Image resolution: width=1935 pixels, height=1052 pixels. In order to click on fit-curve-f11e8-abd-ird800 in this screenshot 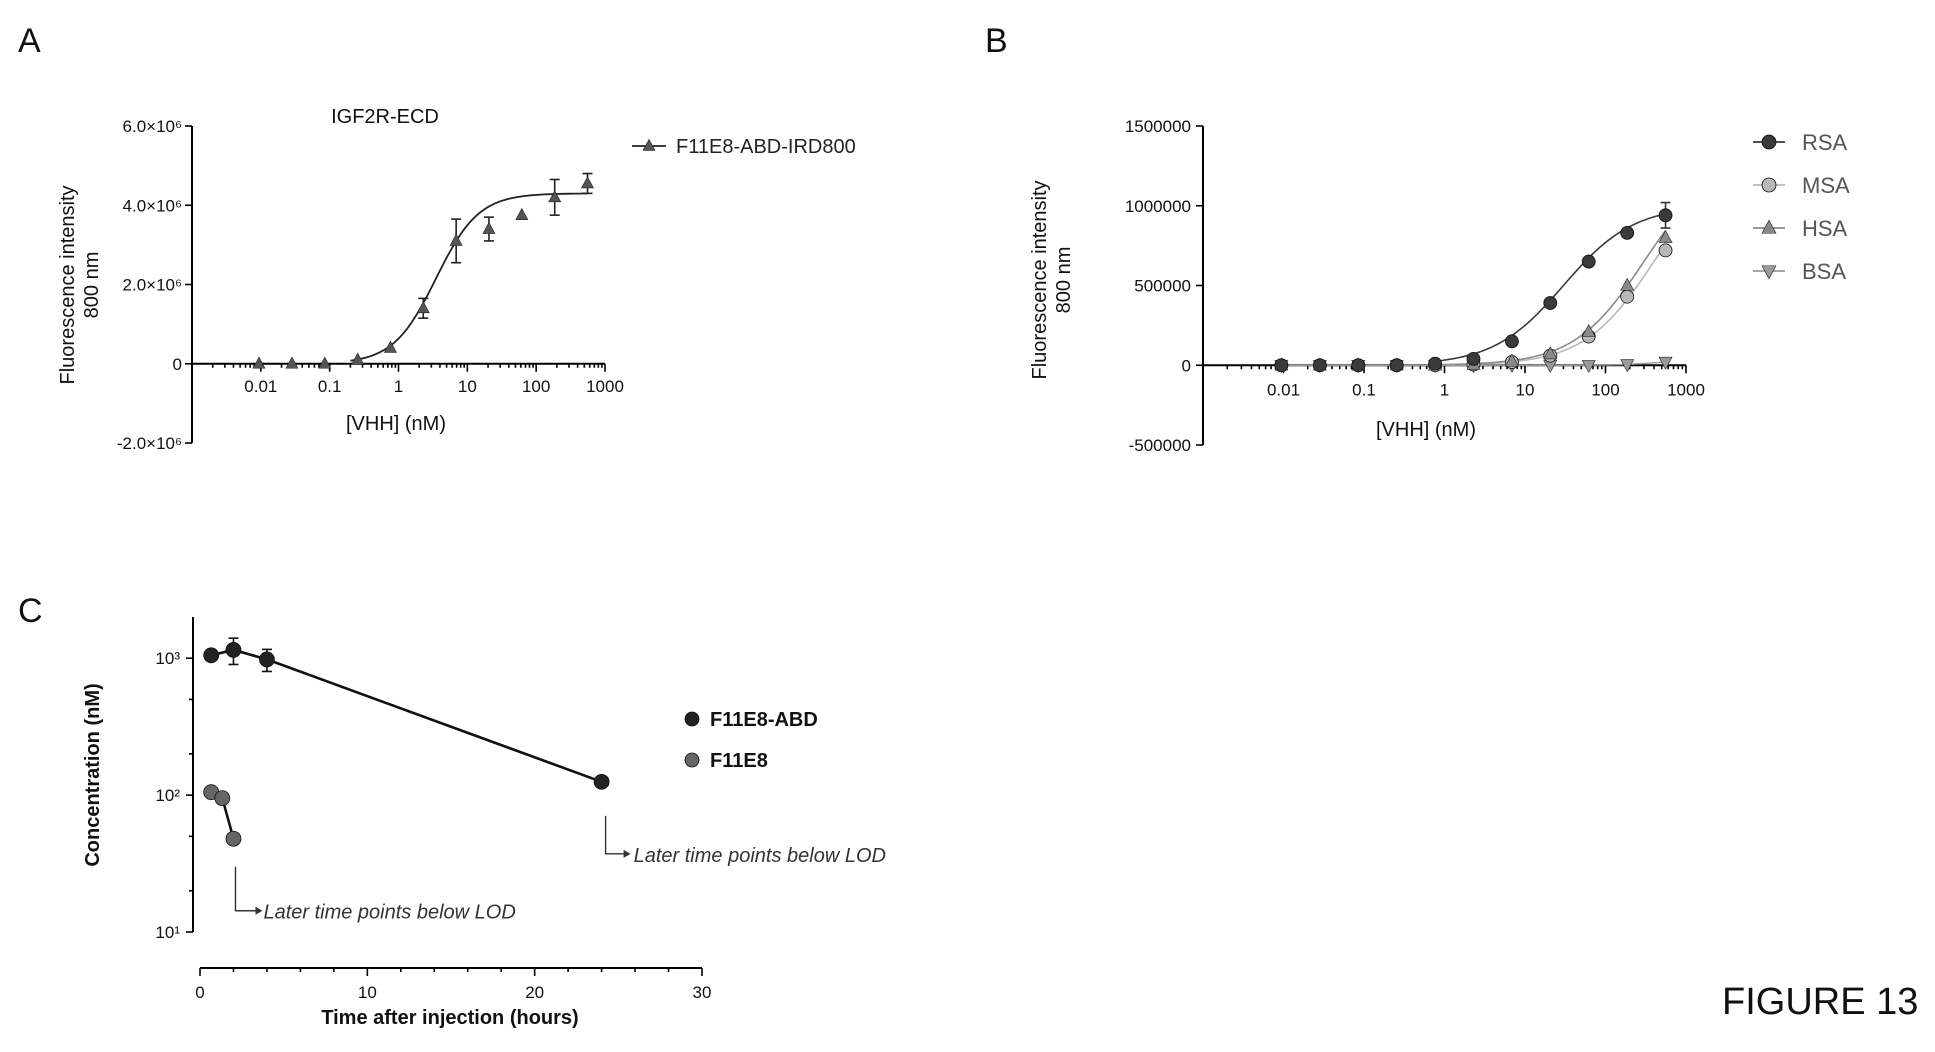, I will do `click(469, 277)`.